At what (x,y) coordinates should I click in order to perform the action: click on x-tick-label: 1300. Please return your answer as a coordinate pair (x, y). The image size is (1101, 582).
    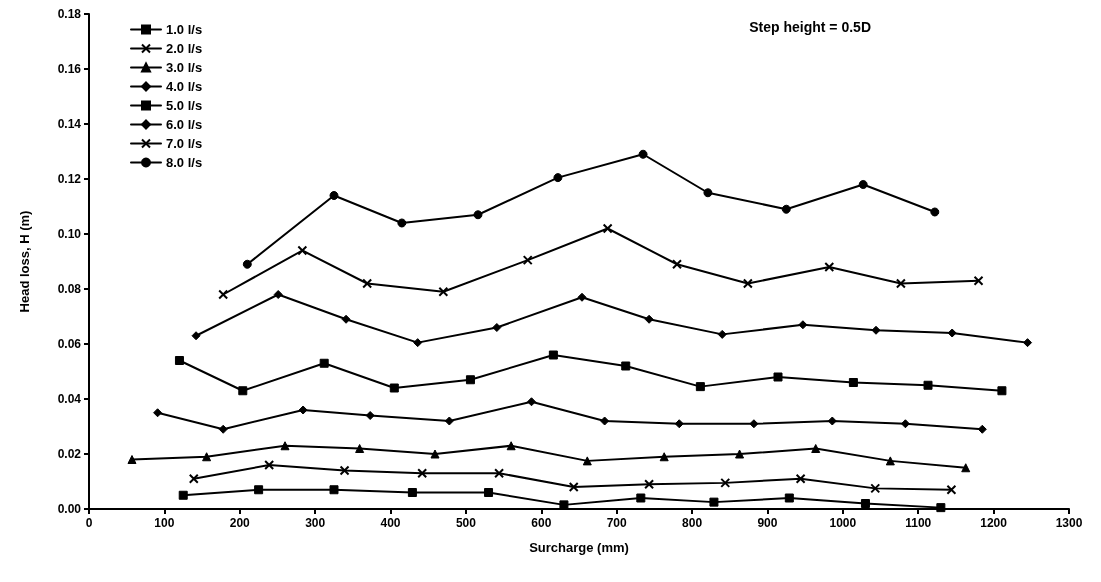
    Looking at the image, I should click on (1069, 523).